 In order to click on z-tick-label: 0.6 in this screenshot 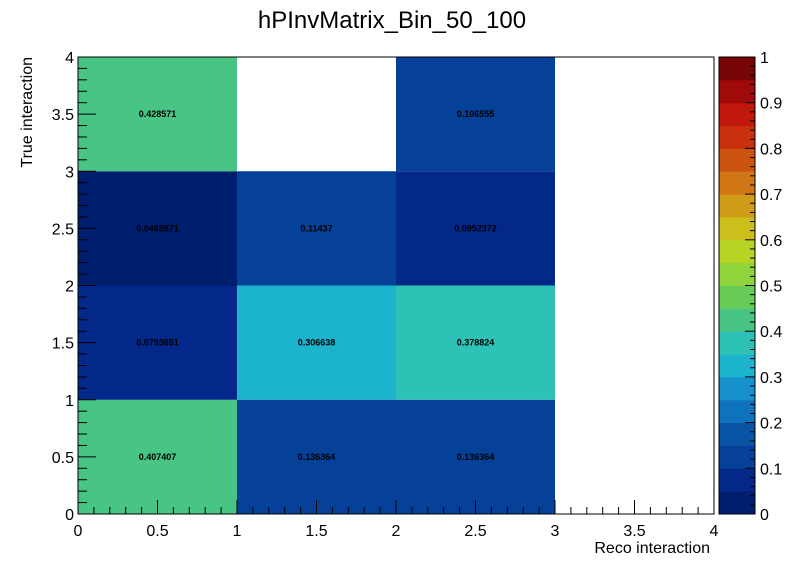, I will do `click(771, 241)`.